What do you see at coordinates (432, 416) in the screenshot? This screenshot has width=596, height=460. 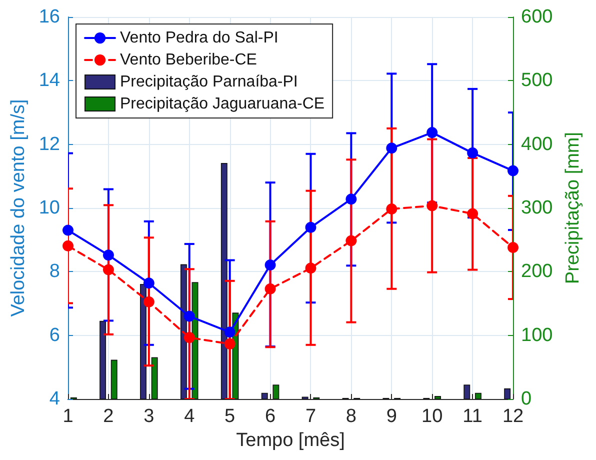 I see `x-tick-label: 10` at bounding box center [432, 416].